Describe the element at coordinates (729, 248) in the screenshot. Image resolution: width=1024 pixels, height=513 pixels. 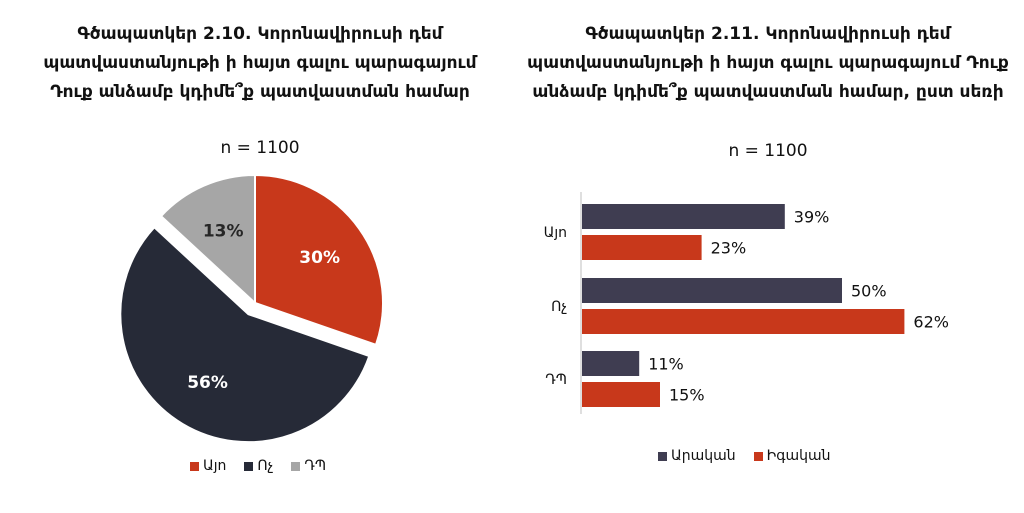
I see `data-label: 23%` at that location.